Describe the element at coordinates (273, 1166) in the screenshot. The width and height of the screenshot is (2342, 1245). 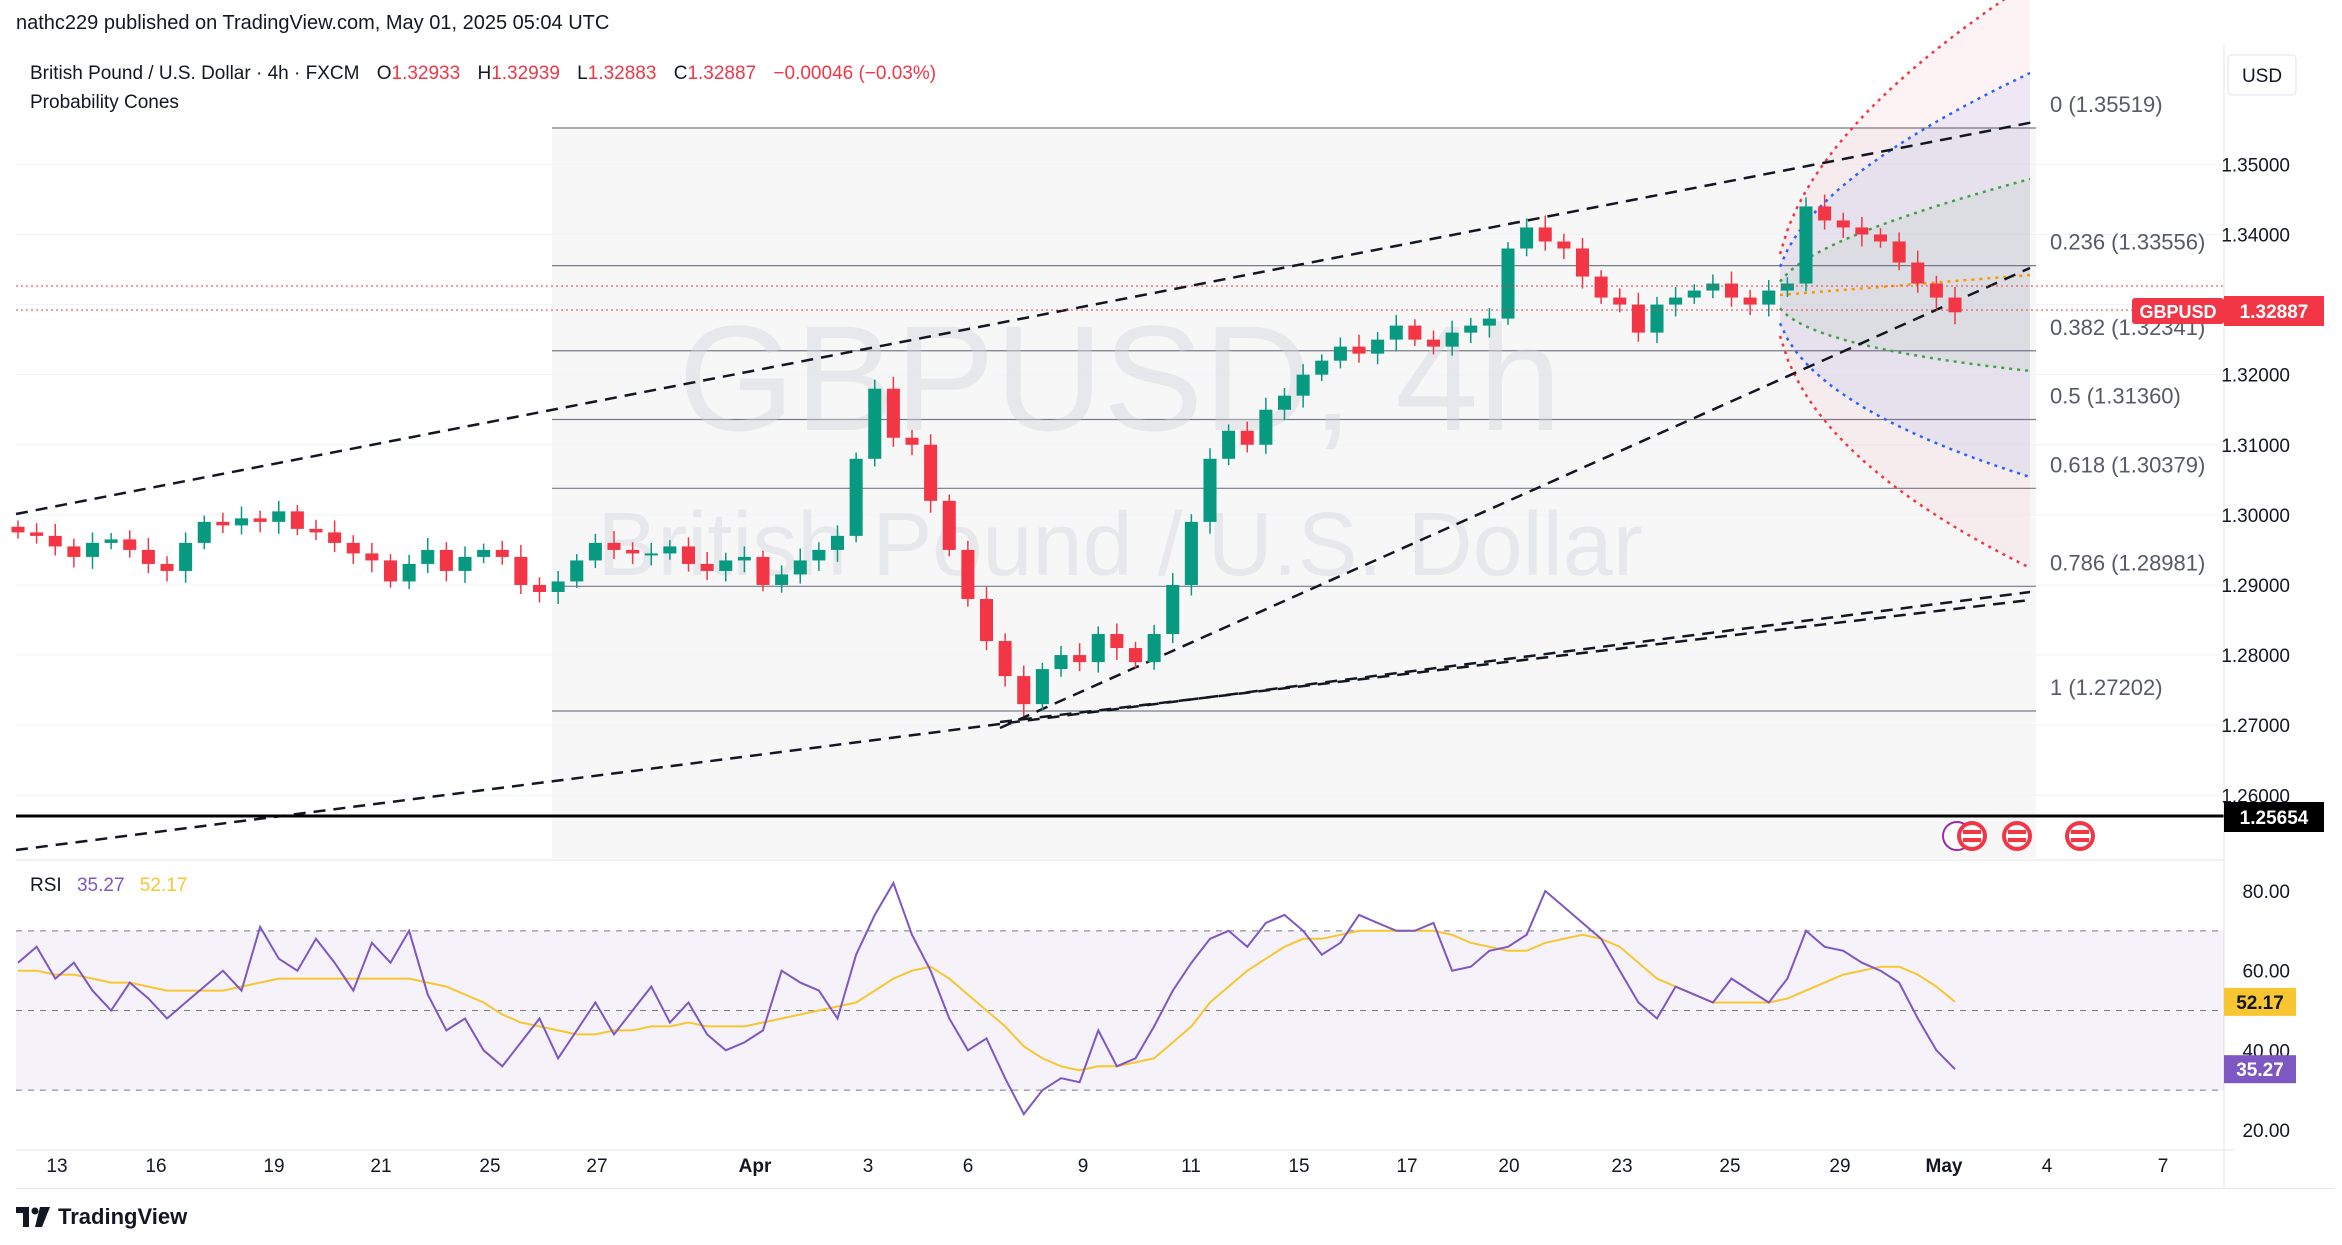
I see `time-tick-label: 19` at that location.